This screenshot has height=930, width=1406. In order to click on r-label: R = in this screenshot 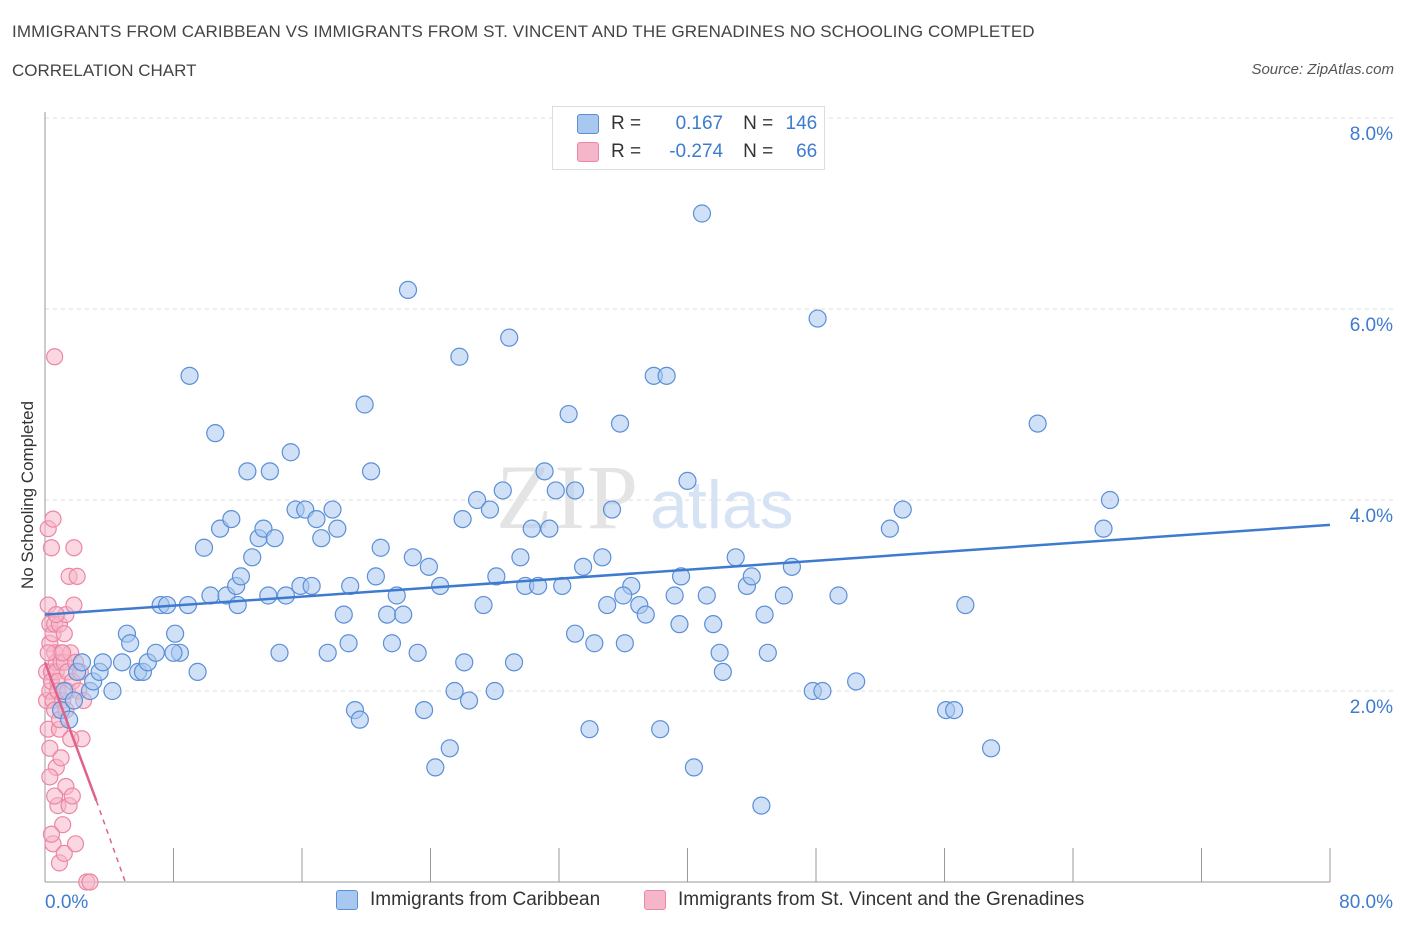, I will do `click(626, 151)`.